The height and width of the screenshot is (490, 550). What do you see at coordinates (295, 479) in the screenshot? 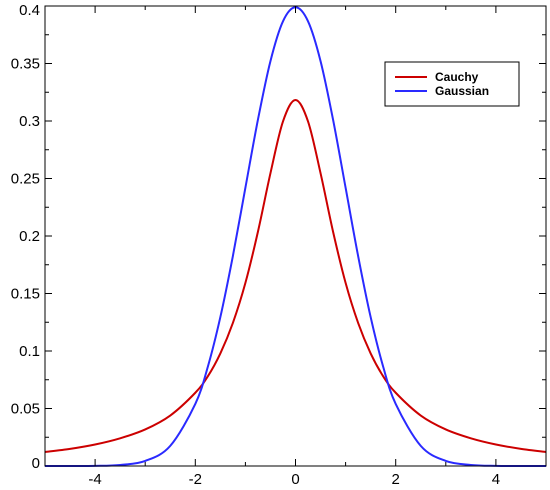
I see `x-tick-label: 0` at bounding box center [295, 479].